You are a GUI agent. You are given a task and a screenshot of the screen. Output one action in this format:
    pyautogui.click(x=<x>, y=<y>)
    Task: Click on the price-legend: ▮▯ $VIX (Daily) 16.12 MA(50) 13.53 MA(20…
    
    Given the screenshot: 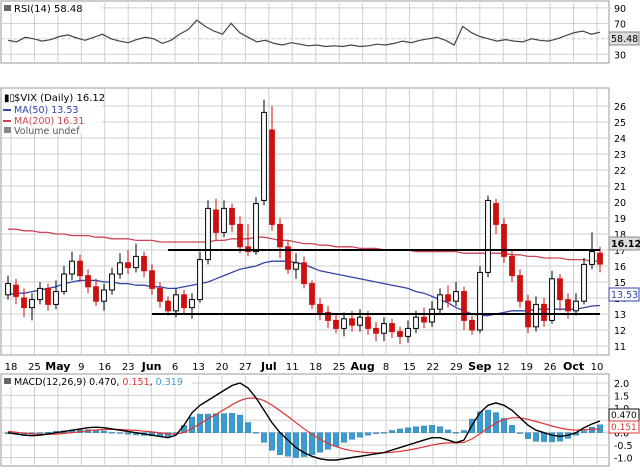 What is the action you would take?
    pyautogui.click(x=53, y=113)
    